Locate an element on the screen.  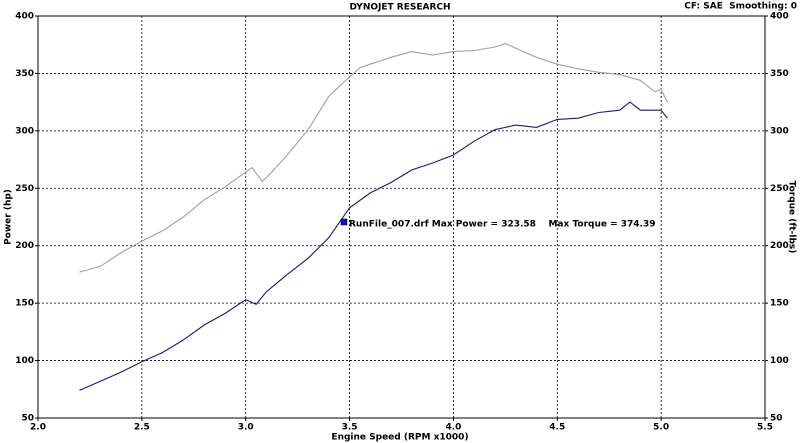
chart-title: DYNOJET RESEARCH is located at coordinates (399, 8).